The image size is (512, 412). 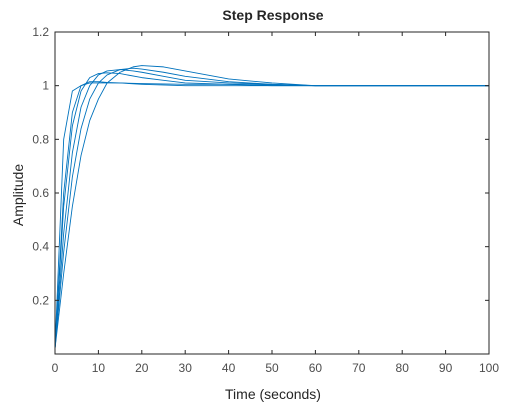 What do you see at coordinates (272, 15) in the screenshot?
I see `chart-title: Step Response` at bounding box center [272, 15].